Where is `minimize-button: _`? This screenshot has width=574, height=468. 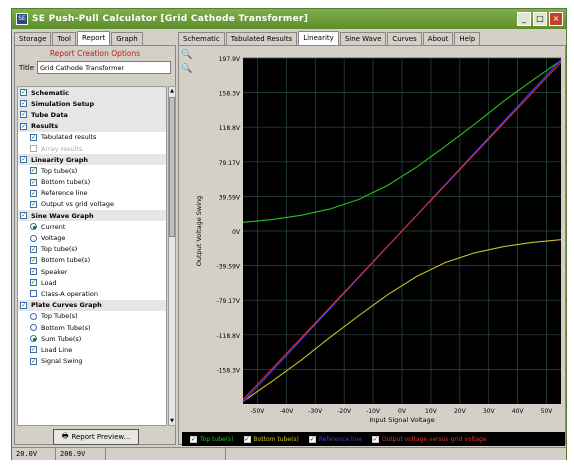
minimize-button: _ is located at coordinates (524, 19).